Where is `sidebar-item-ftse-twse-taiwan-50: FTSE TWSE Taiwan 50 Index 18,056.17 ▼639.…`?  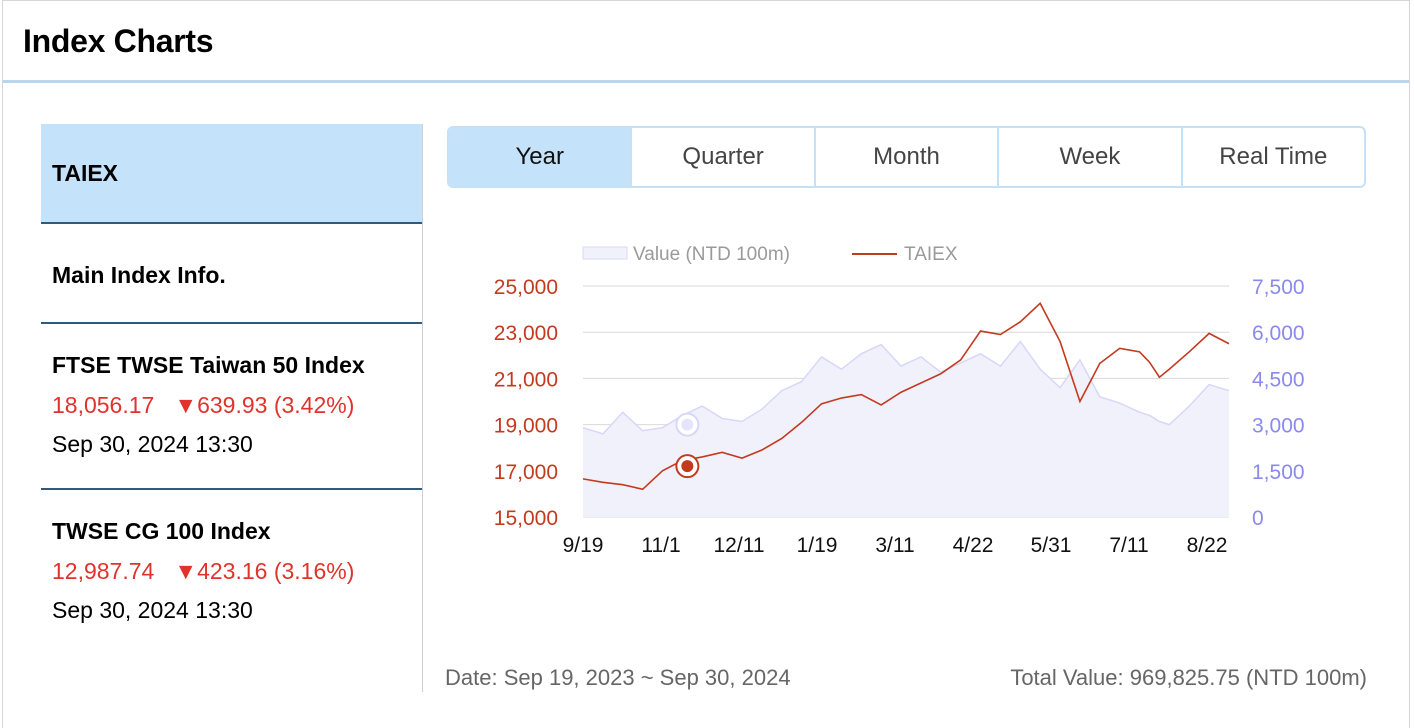 sidebar-item-ftse-twse-taiwan-50: FTSE TWSE Taiwan 50 Index 18,056.17 ▼639.… is located at coordinates (231, 407).